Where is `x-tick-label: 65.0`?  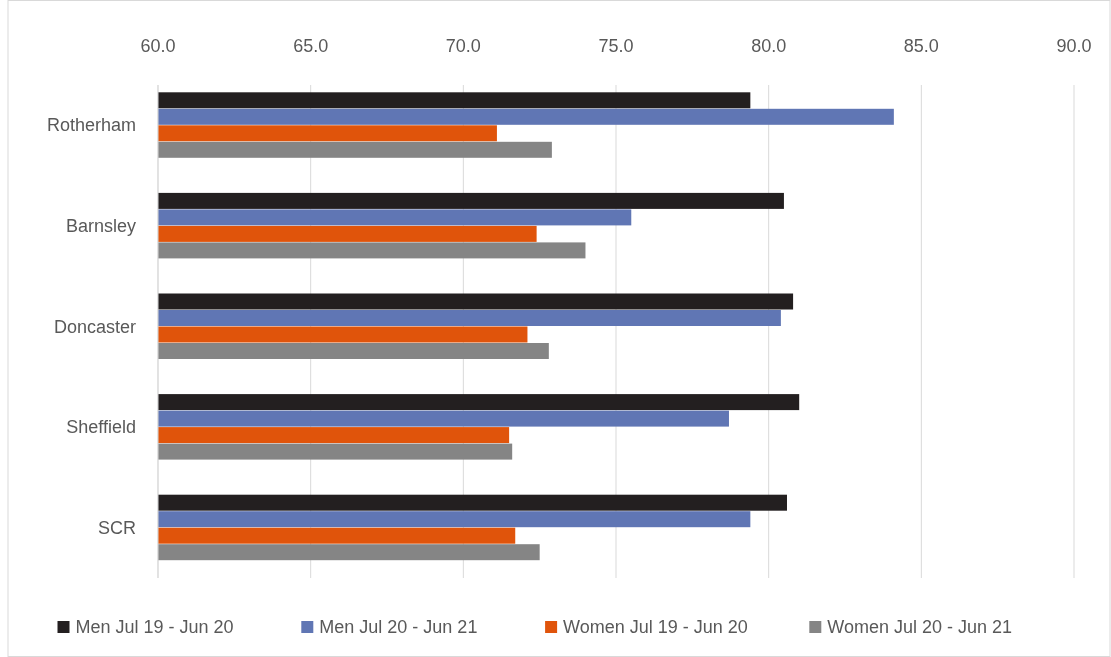 x-tick-label: 65.0 is located at coordinates (311, 46).